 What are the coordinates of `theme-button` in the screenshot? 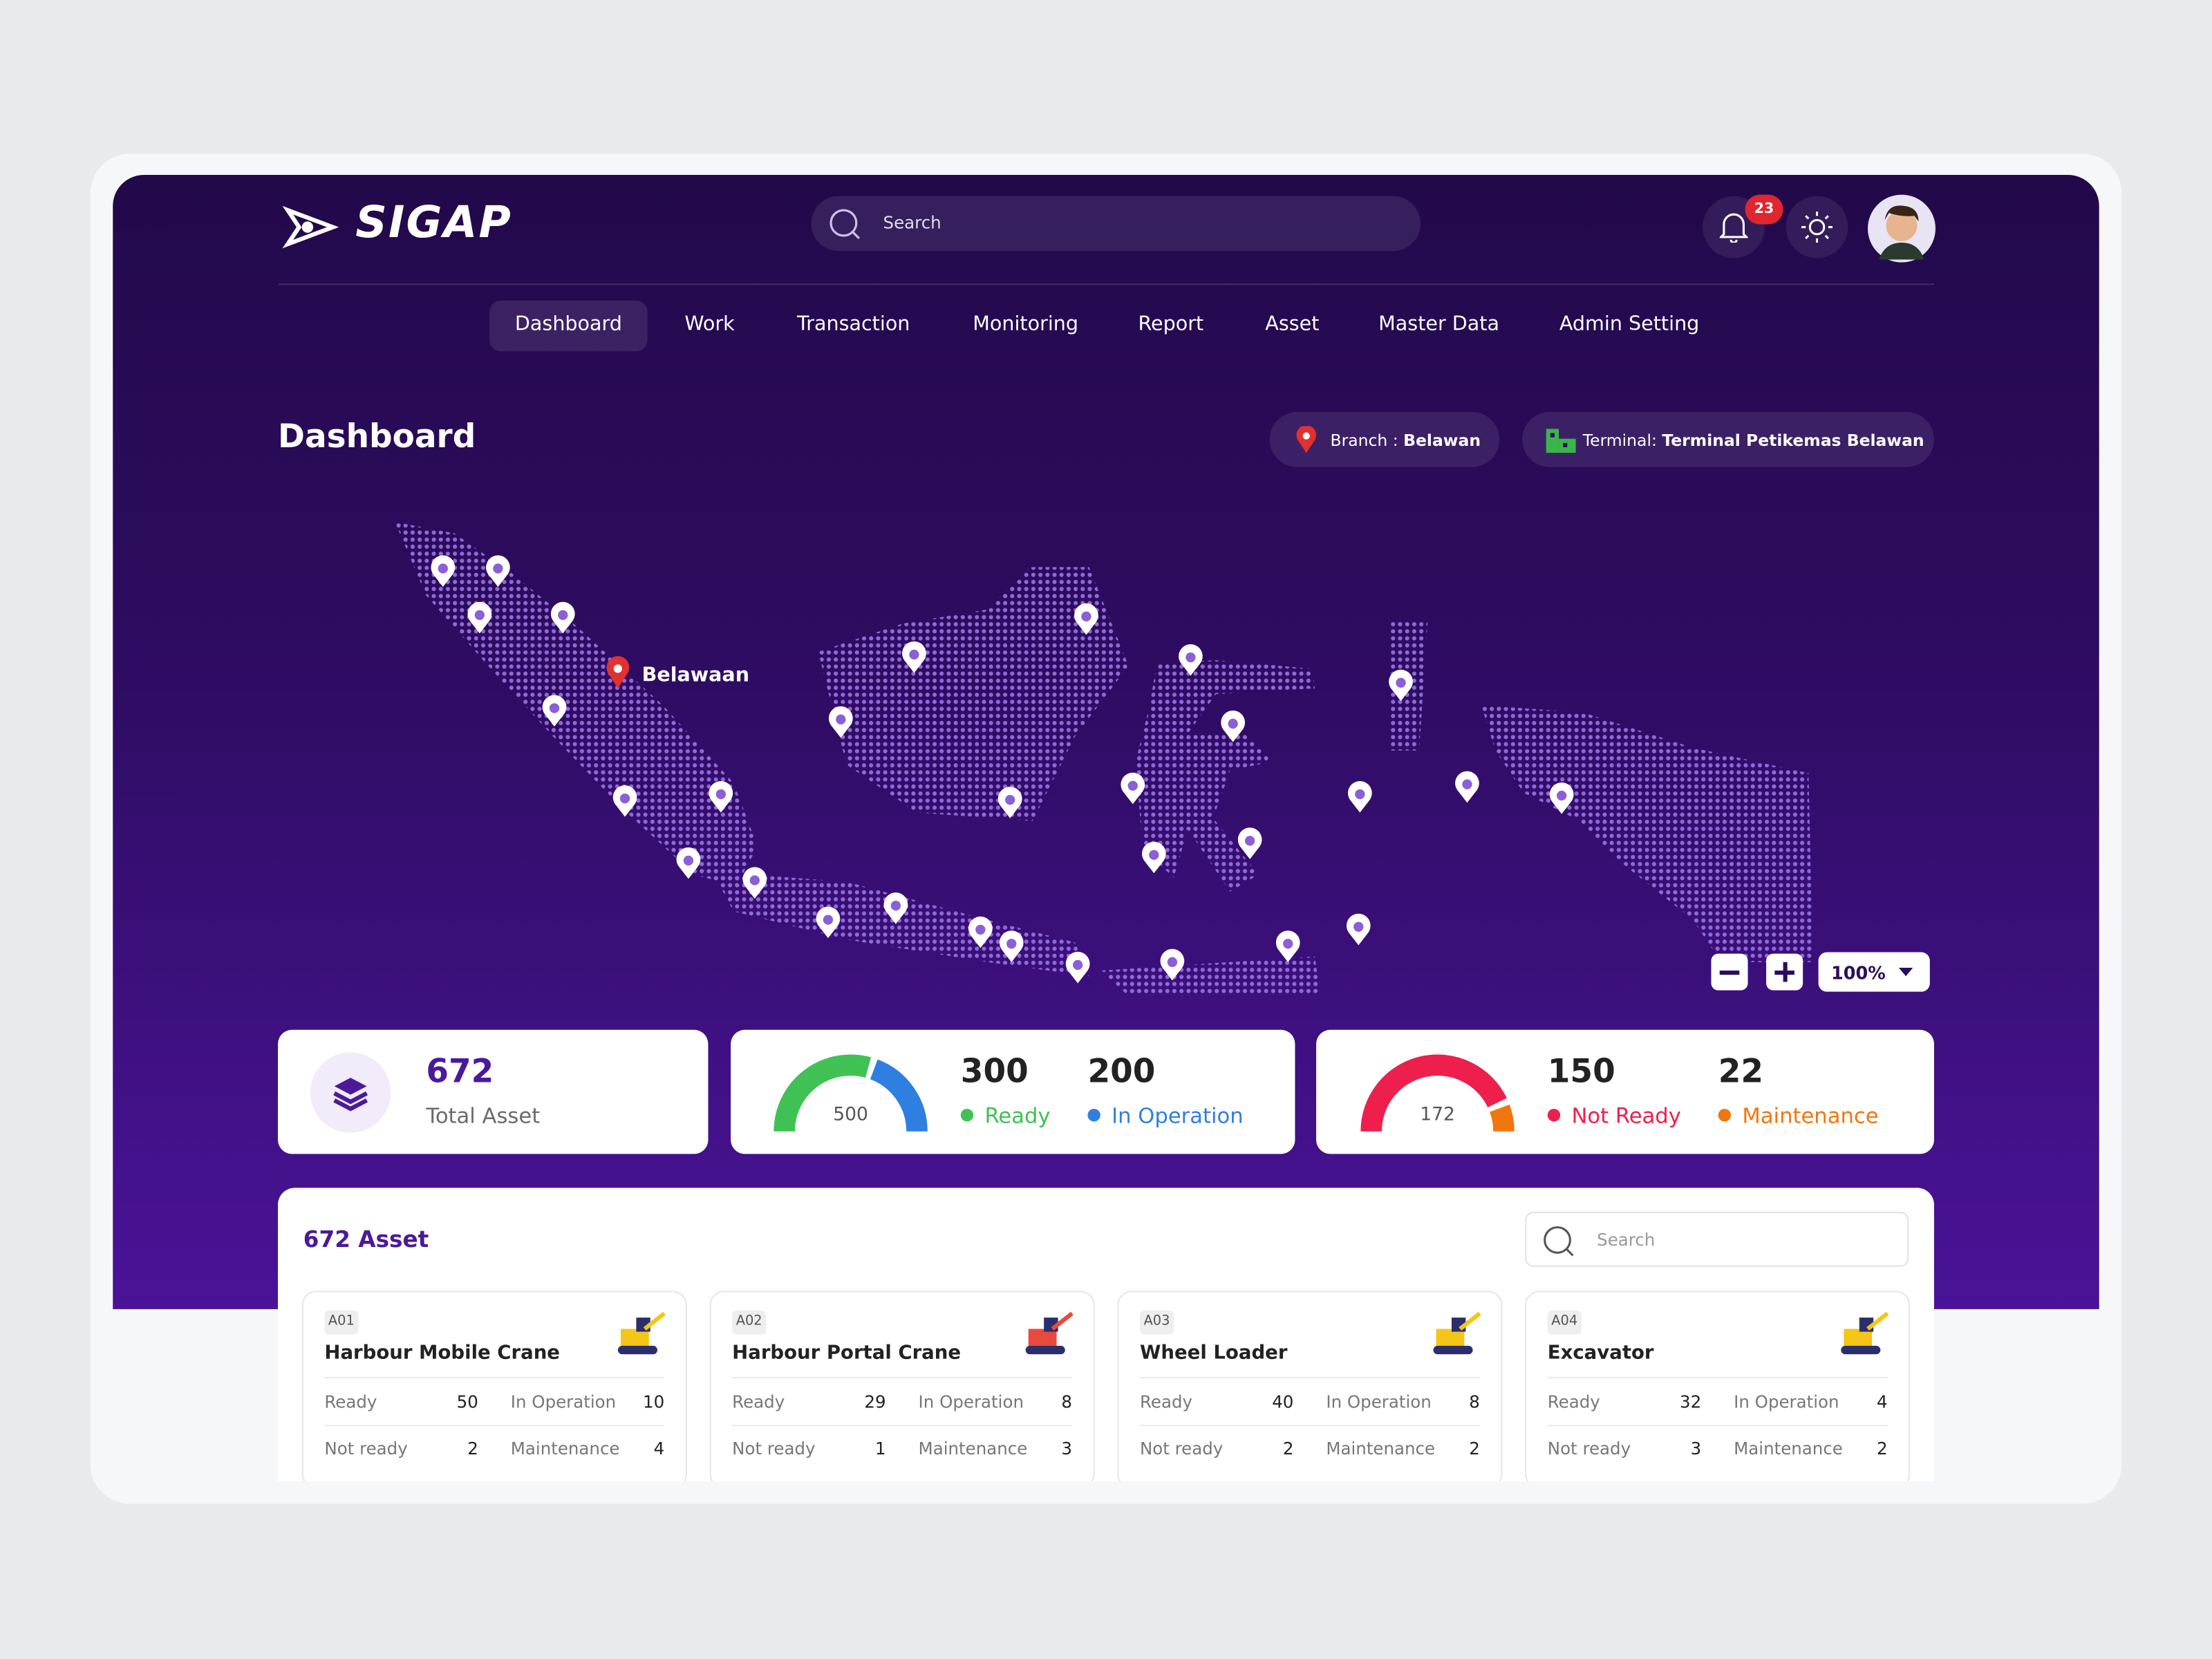 It's located at (1816, 228).